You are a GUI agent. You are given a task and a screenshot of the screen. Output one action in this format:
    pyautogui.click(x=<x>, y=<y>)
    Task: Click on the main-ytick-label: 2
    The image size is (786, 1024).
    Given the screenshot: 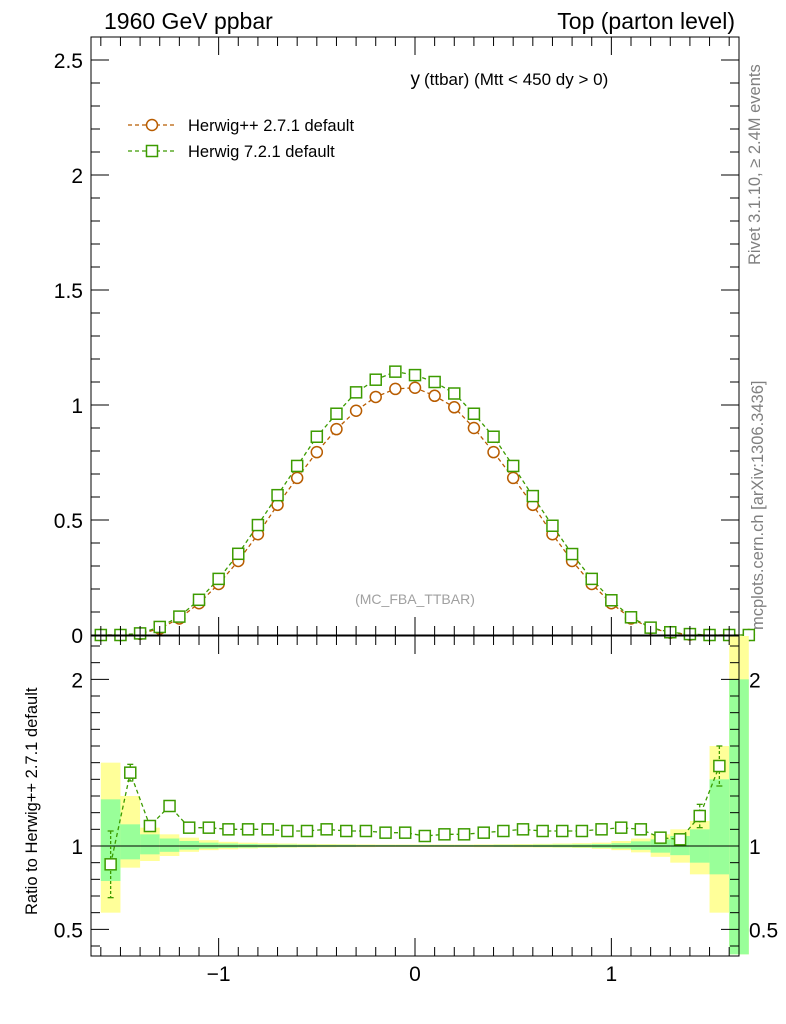 What is the action you would take?
    pyautogui.click(x=77, y=176)
    